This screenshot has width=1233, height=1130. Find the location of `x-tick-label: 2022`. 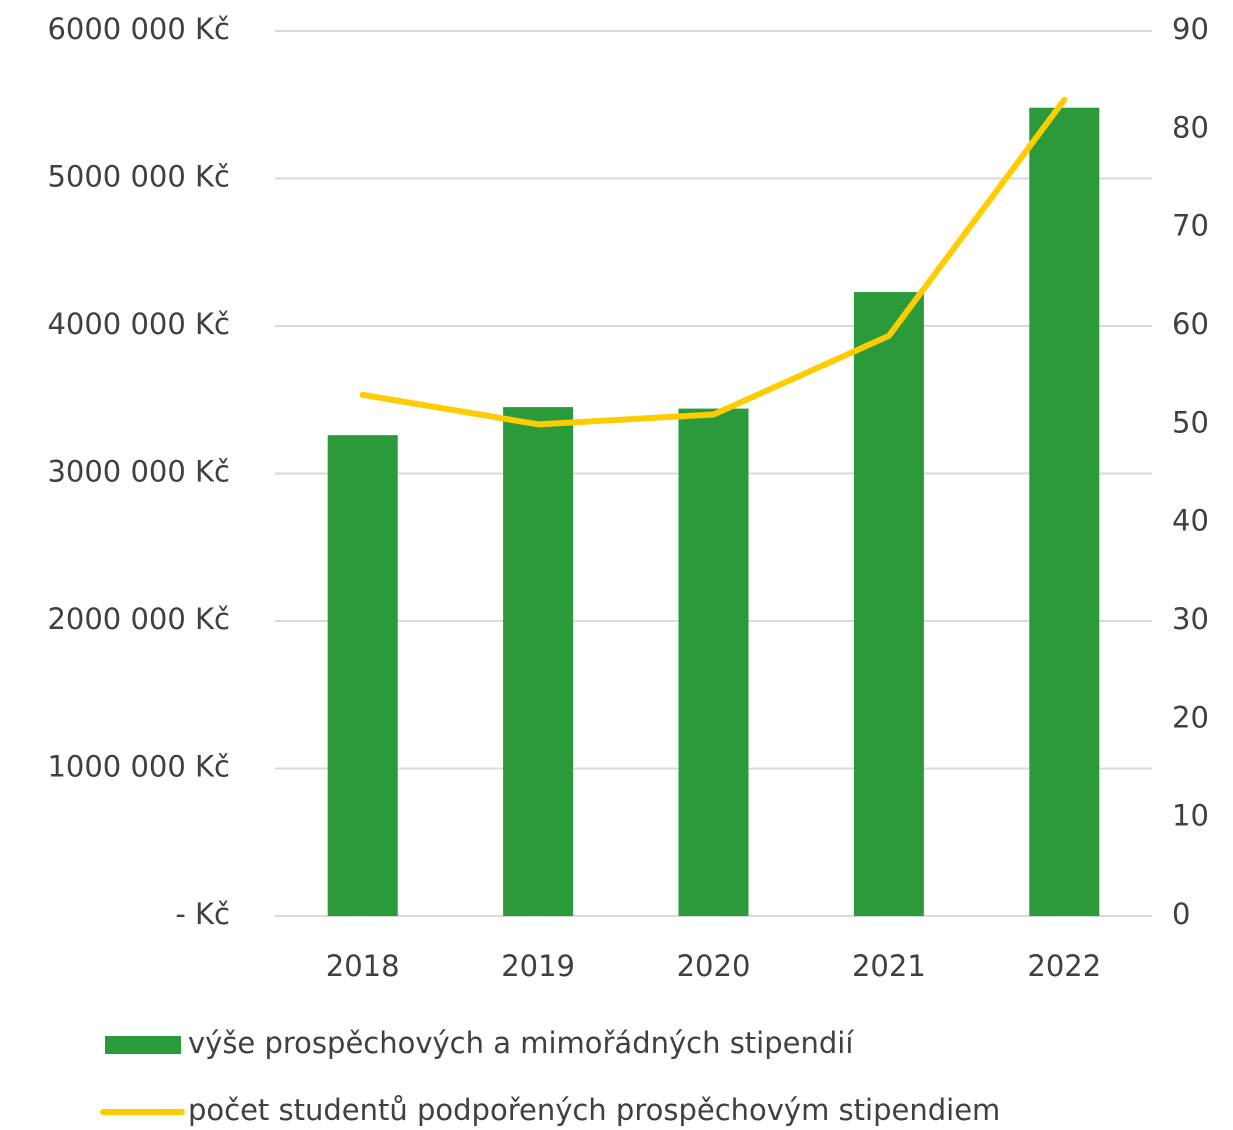

x-tick-label: 2022 is located at coordinates (1064, 966).